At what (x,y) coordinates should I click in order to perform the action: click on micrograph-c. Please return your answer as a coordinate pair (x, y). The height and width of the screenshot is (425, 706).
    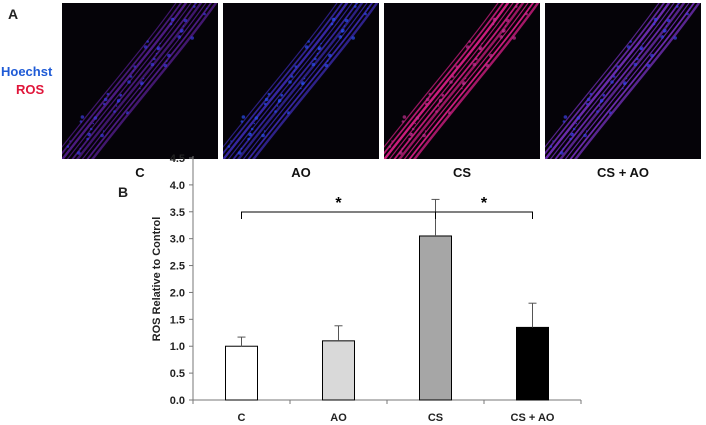
    Looking at the image, I should click on (140, 81).